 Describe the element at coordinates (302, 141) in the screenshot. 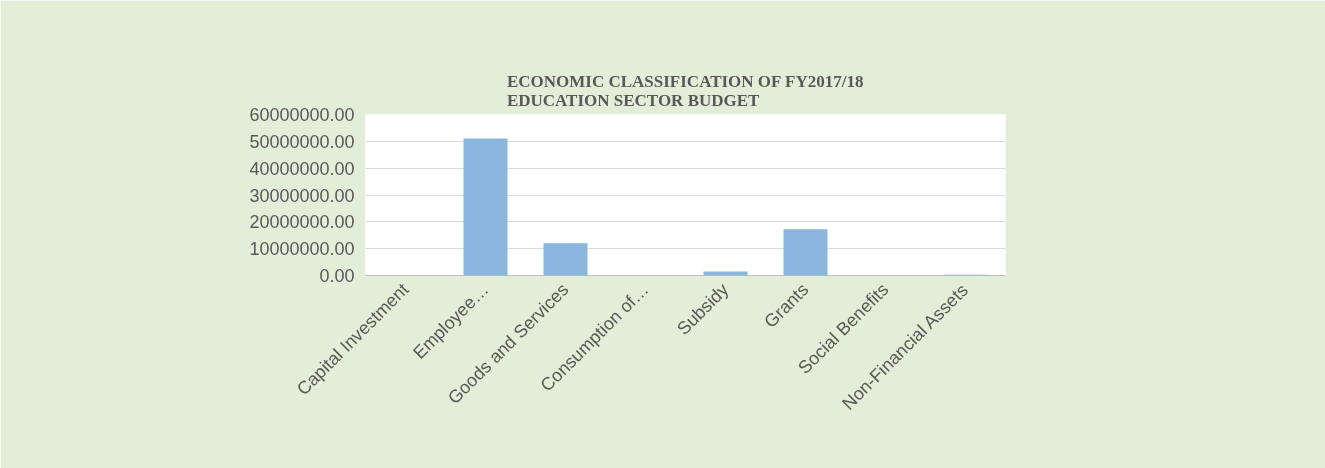

I see `y-tick-label: 50000000.00` at that location.